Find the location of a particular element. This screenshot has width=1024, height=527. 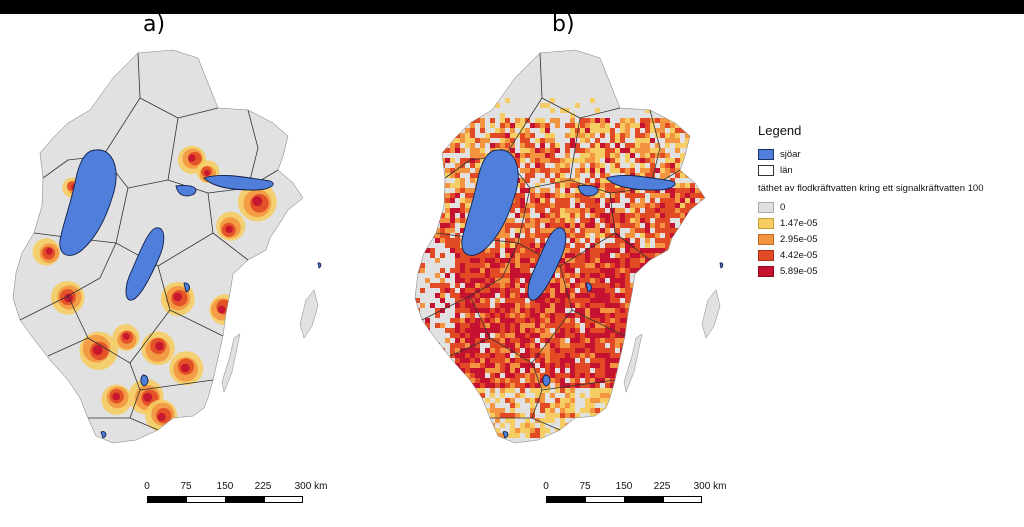

county-border is located at coordinates (144, 424).